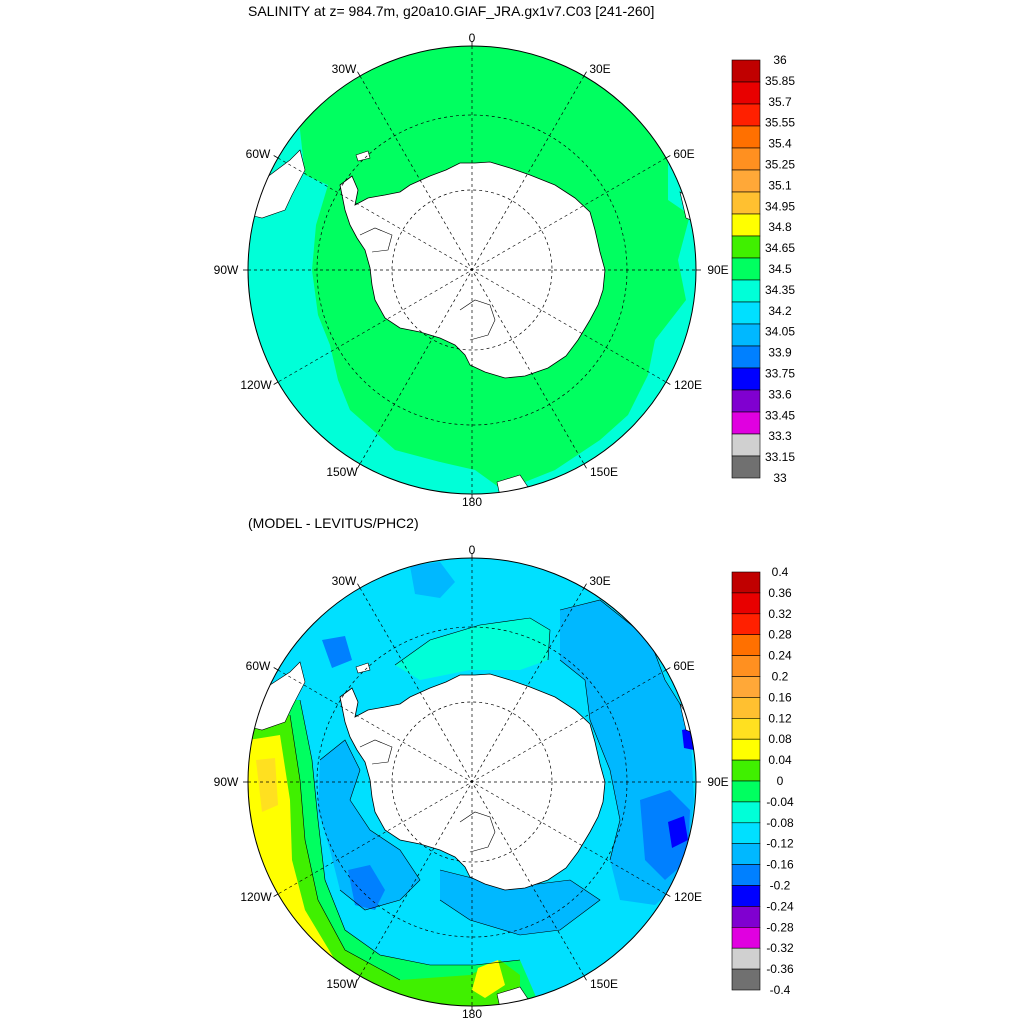 Image resolution: width=1024 pixels, height=1024 pixels. I want to click on top-colorbar-label: 35.4, so click(780, 144).